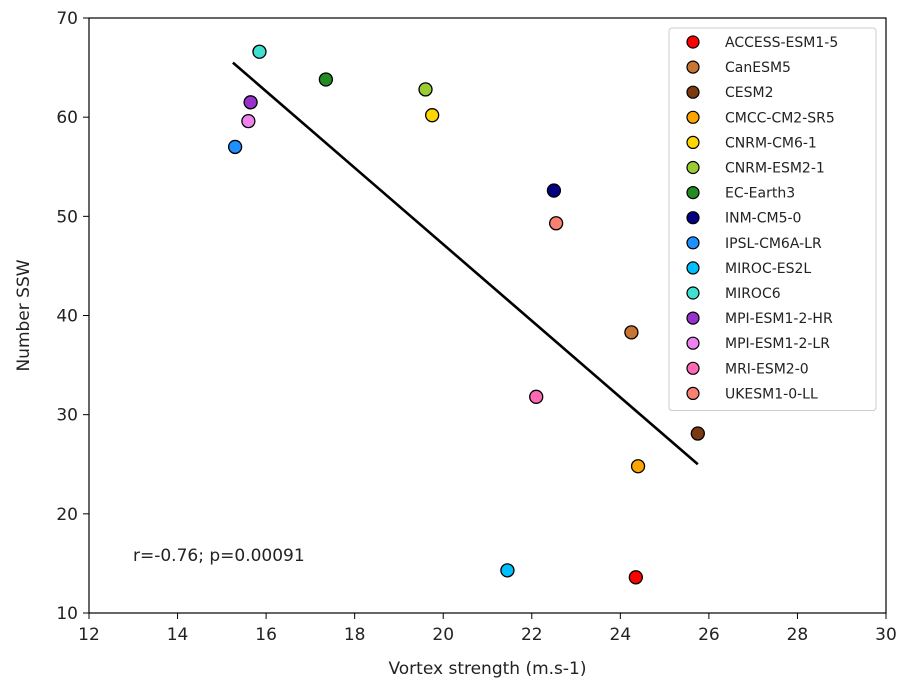 The width and height of the screenshot is (899, 684). I want to click on legend-entry-label: MIROC-ES2L, so click(768, 269).